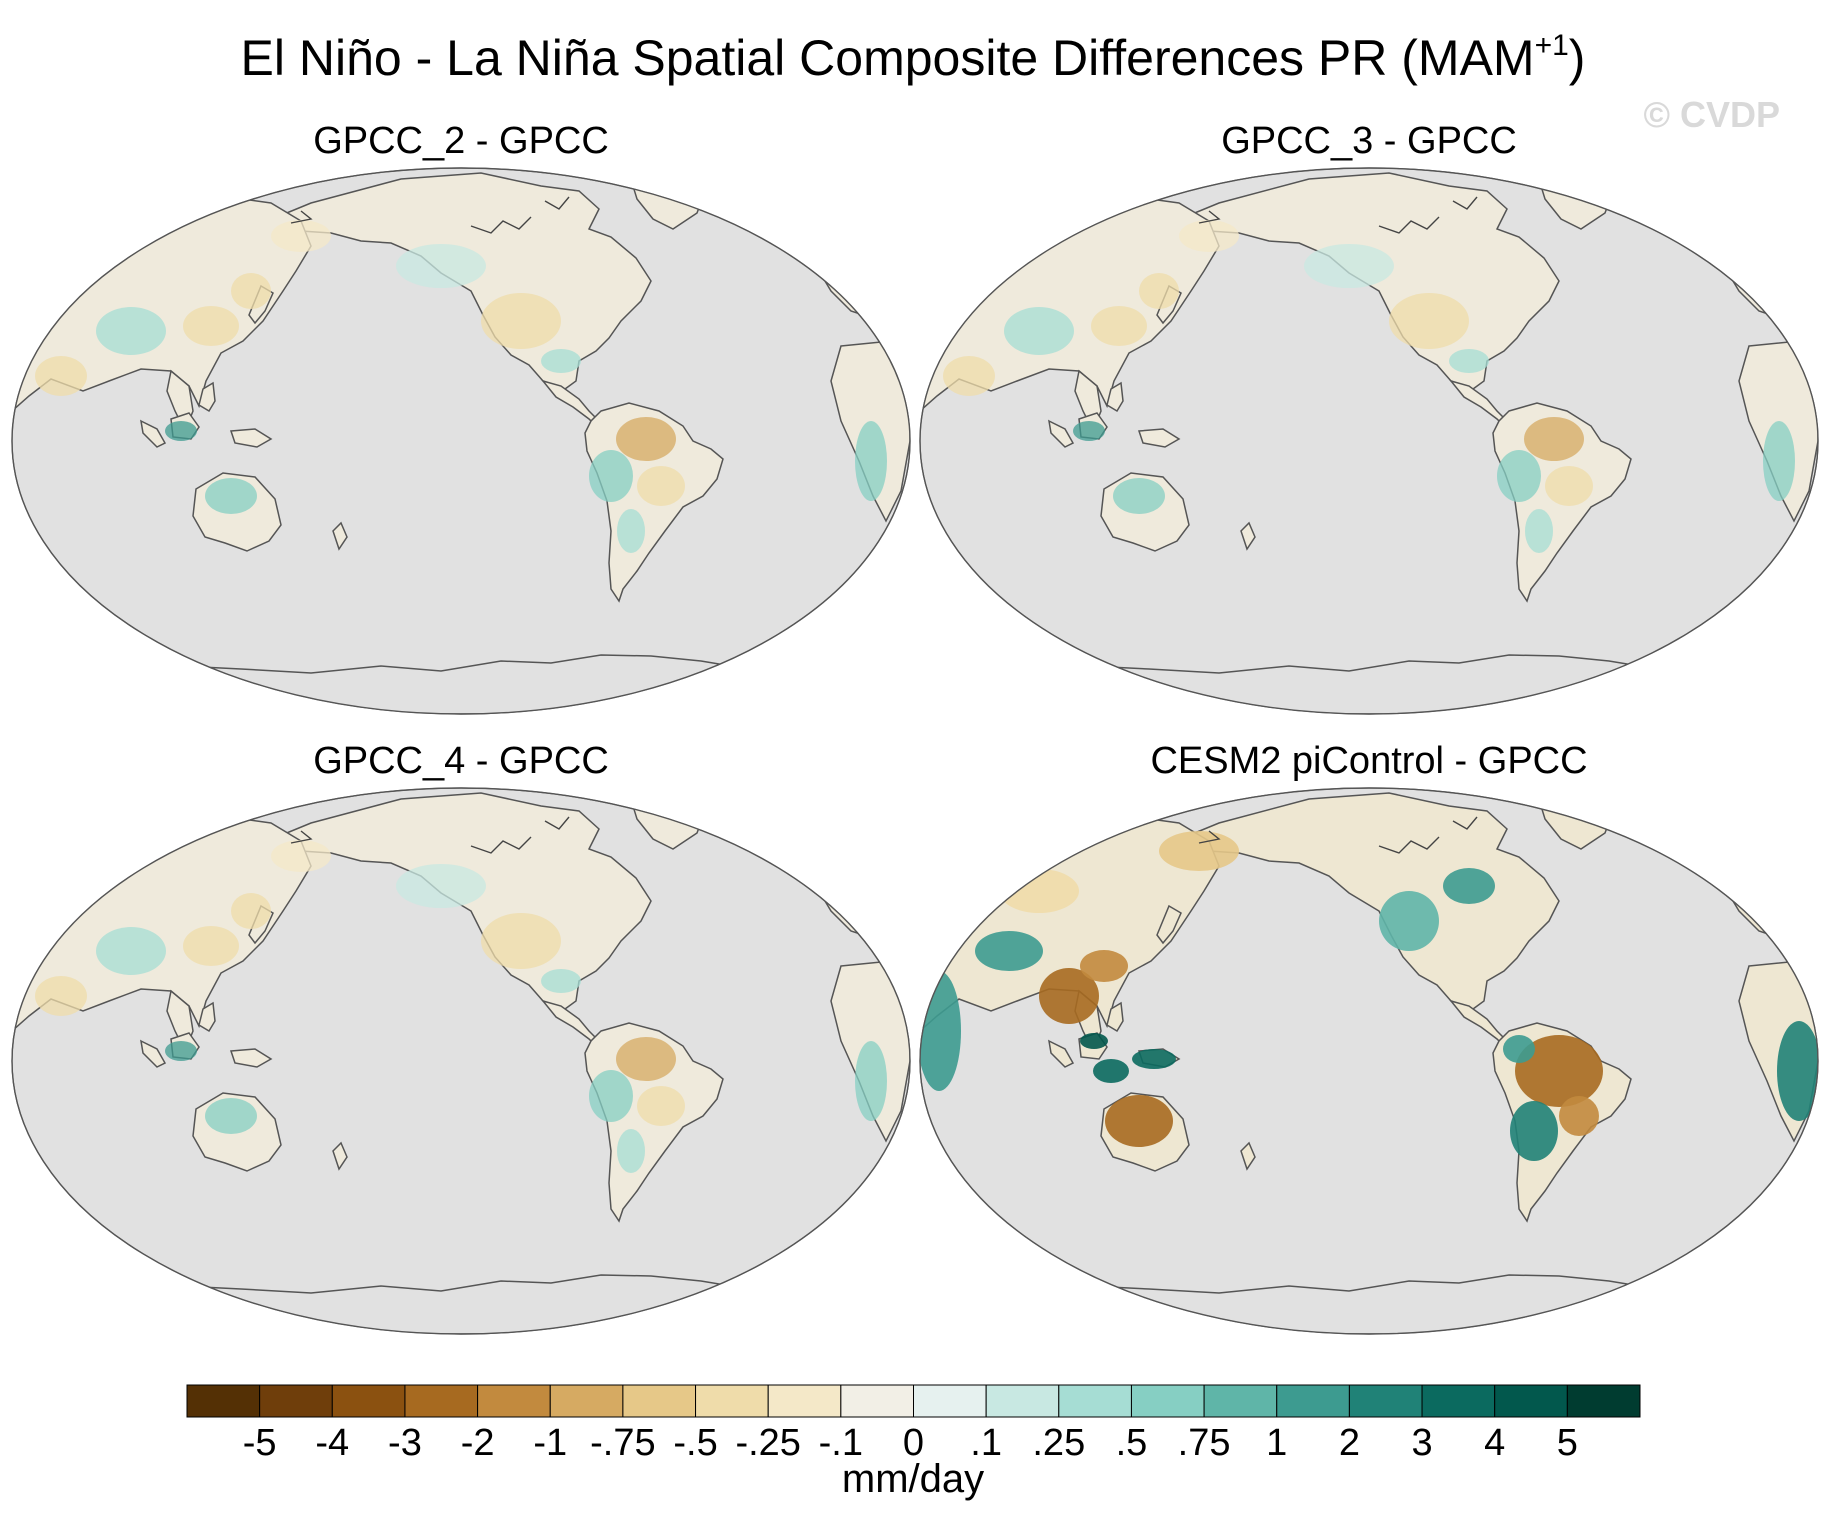 Image resolution: width=1826 pixels, height=1531 pixels. I want to click on panel-1-title: GPCC_2 - GPCC, so click(461, 141).